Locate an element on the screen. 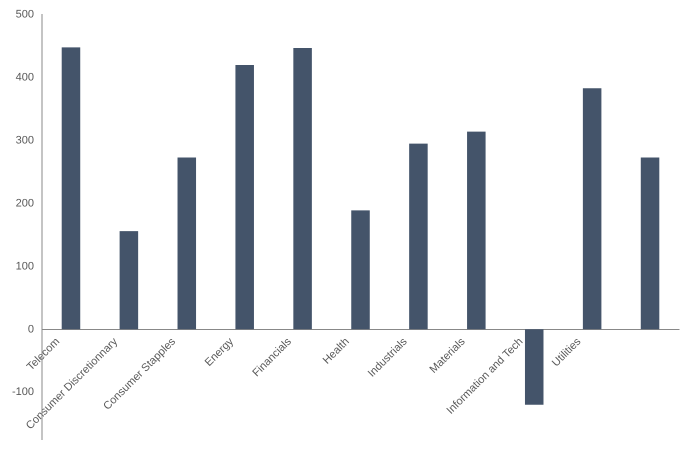 The image size is (687, 454). y-tick-label: 400 is located at coordinates (25, 78).